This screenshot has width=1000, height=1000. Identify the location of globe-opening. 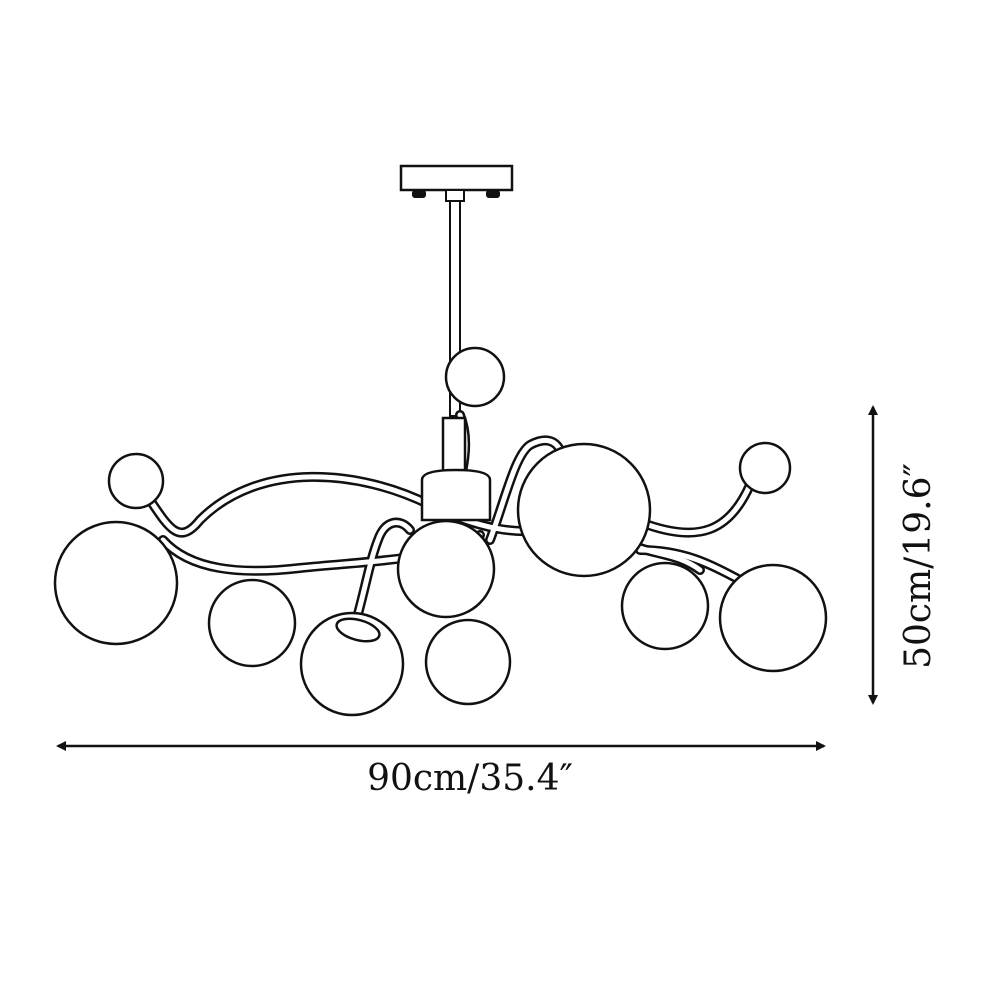
(358, 630).